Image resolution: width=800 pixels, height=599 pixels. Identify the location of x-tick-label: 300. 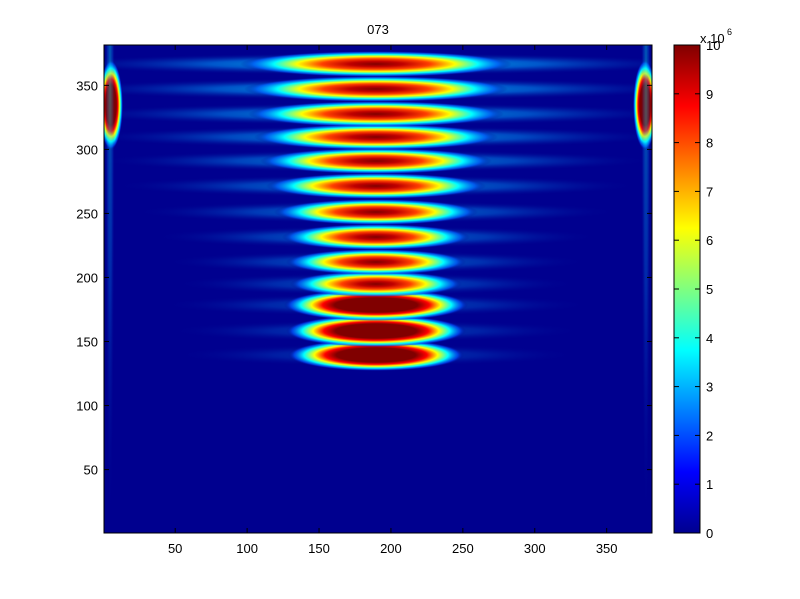
(535, 548).